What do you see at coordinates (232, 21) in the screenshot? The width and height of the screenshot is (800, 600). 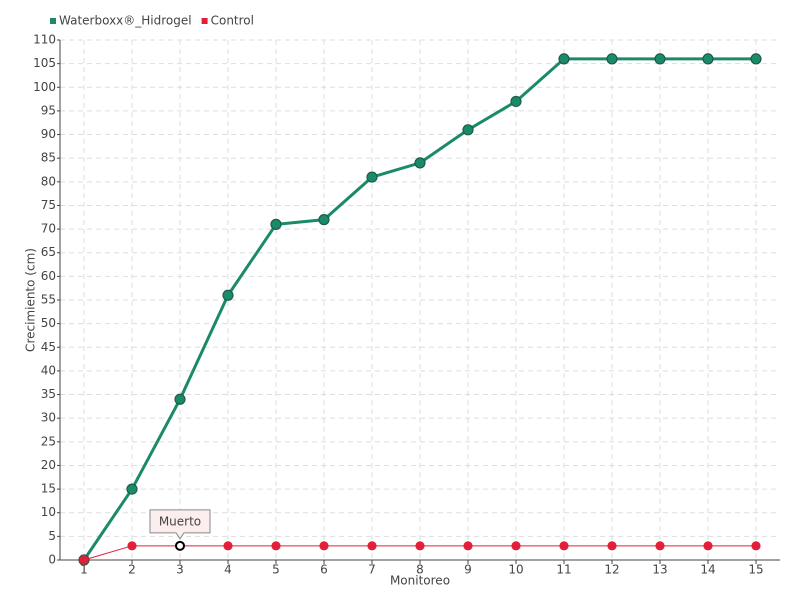 I see `legend-label: Control` at bounding box center [232, 21].